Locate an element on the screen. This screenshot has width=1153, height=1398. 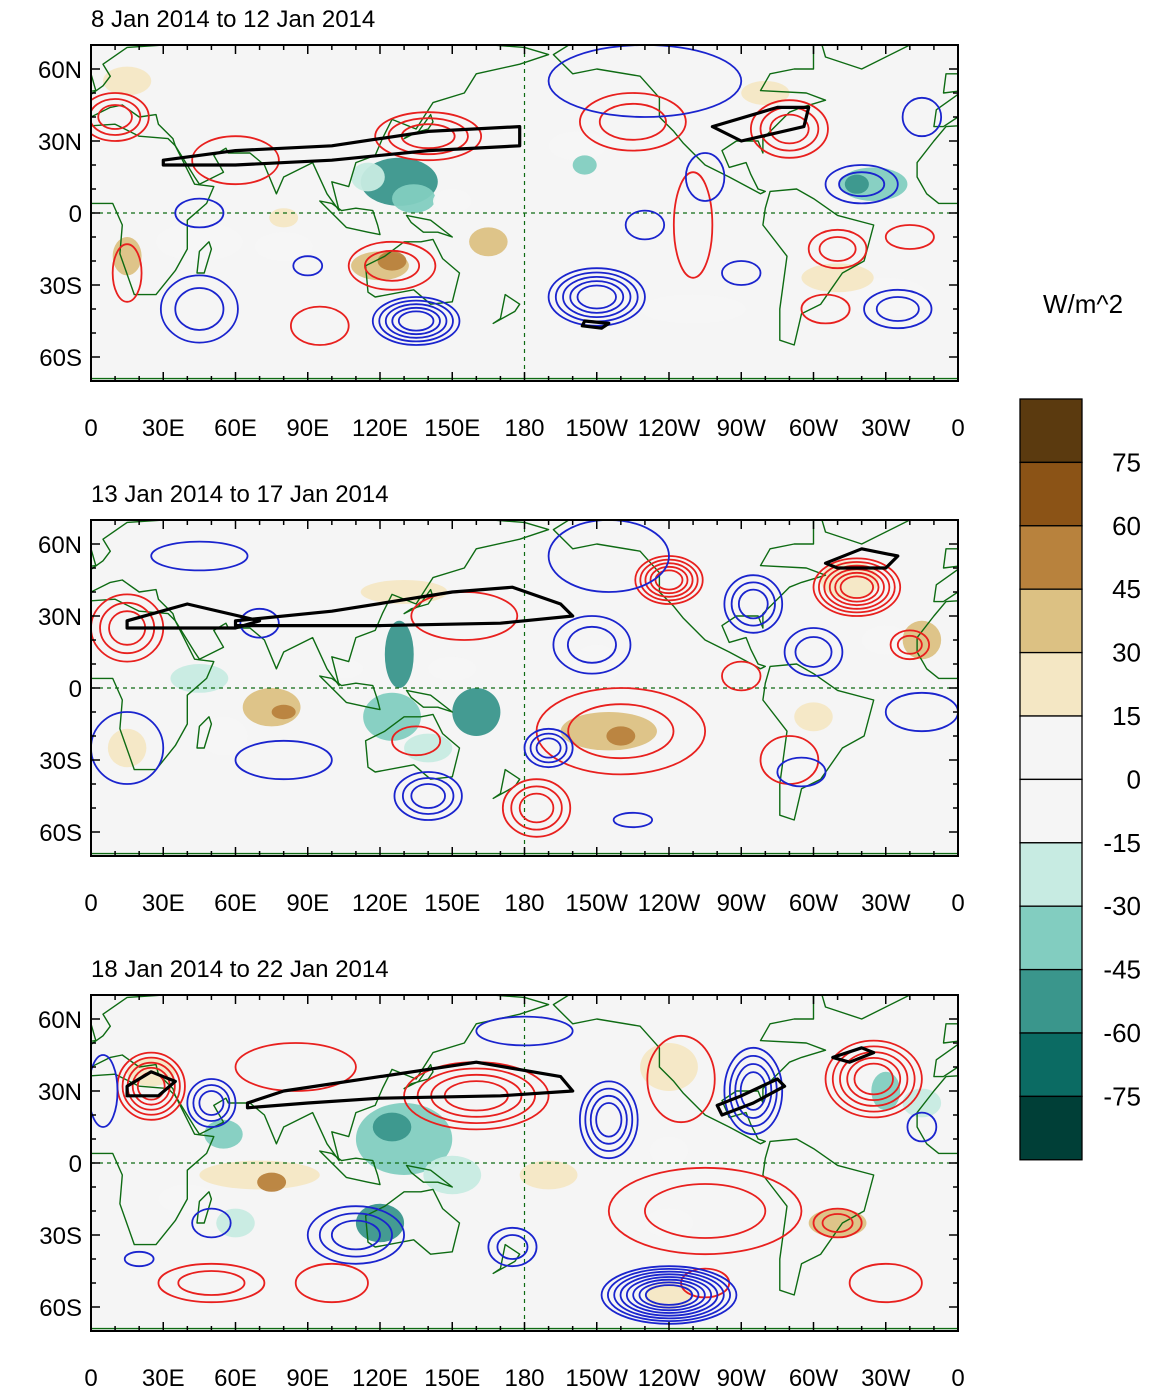
negative-contour-layer is located at coordinates (551, 195).